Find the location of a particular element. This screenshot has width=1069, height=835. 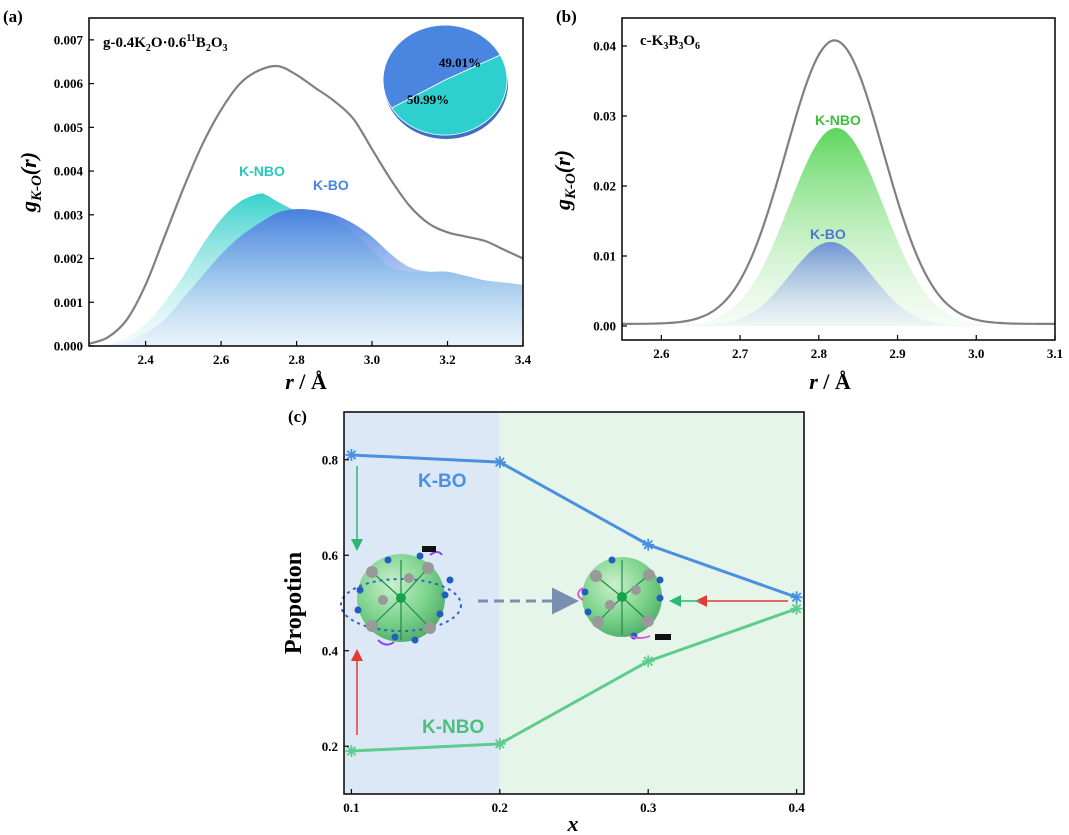

series-k-nbo-area is located at coordinates (836, 227).